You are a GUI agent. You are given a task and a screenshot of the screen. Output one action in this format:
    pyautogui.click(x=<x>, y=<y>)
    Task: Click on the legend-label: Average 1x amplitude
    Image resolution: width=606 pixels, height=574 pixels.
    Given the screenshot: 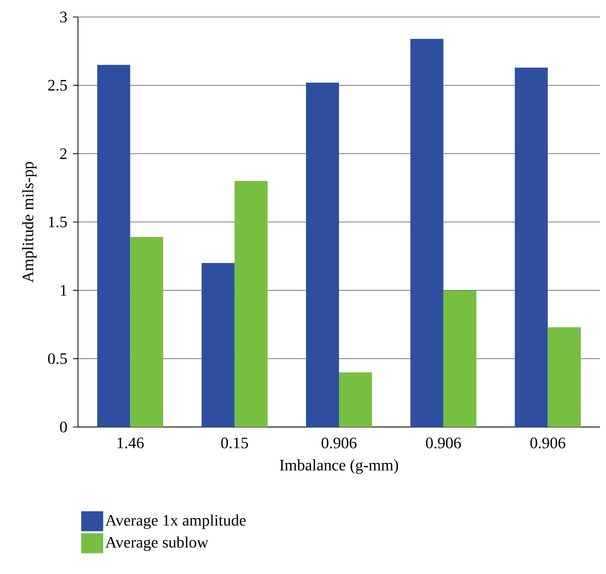 What is the action you would take?
    pyautogui.click(x=175, y=522)
    